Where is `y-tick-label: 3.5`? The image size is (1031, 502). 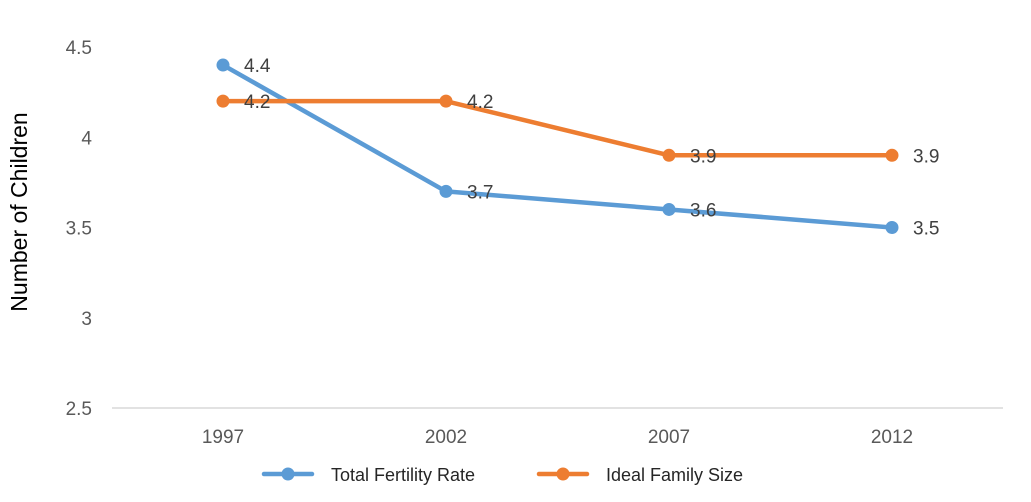 y-tick-label: 3.5 is located at coordinates (79, 229).